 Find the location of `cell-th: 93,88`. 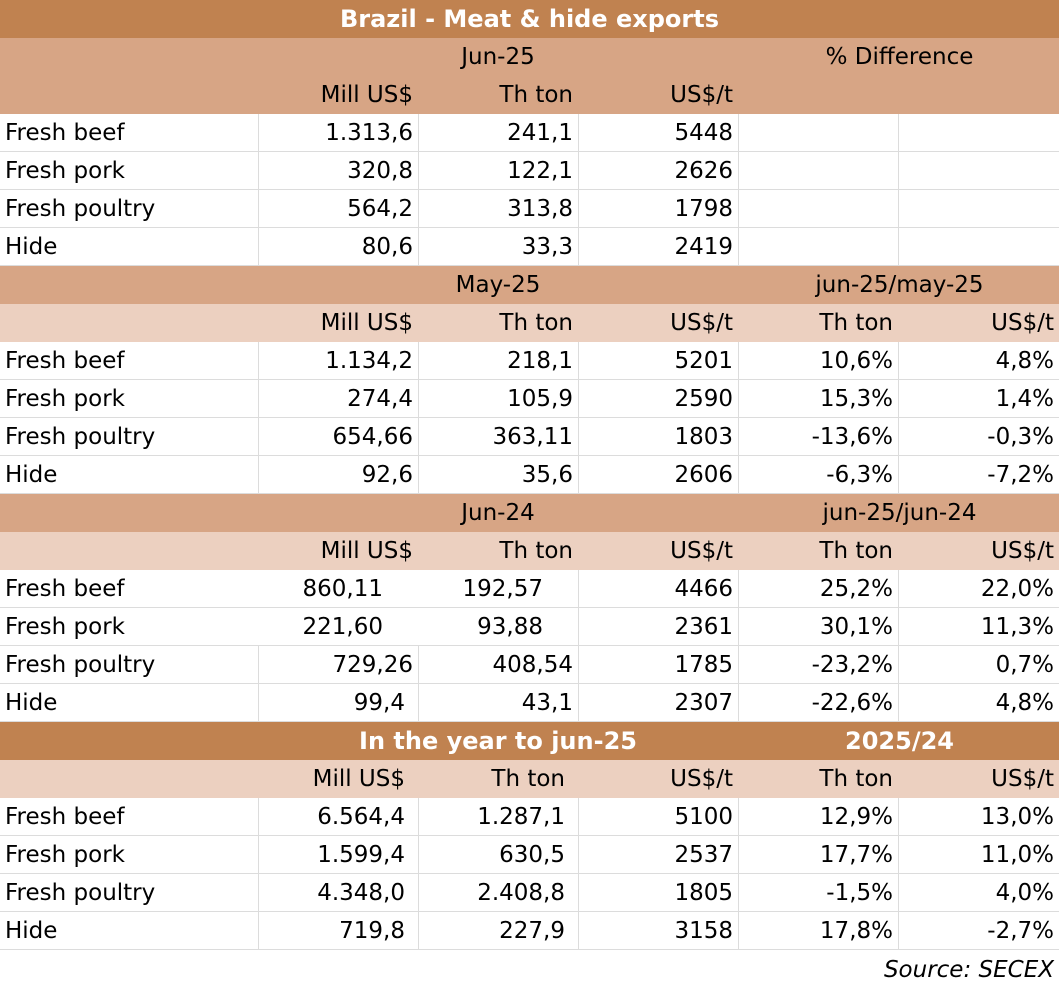

cell-th: 93,88 is located at coordinates (510, 626).